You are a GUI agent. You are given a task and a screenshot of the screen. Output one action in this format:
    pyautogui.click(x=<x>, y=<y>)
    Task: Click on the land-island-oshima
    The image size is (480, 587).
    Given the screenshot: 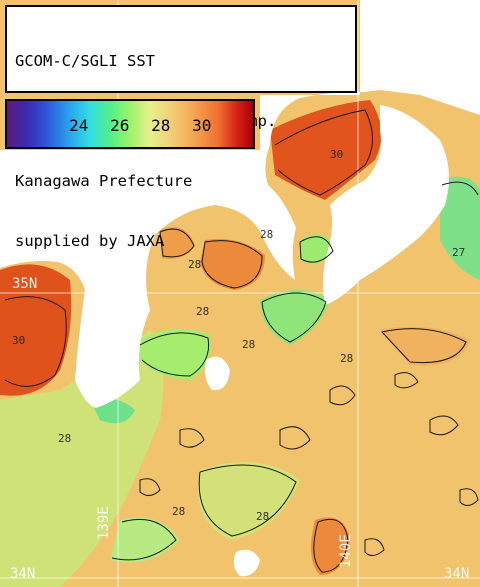 What is the action you would take?
    pyautogui.click(x=217, y=373)
    